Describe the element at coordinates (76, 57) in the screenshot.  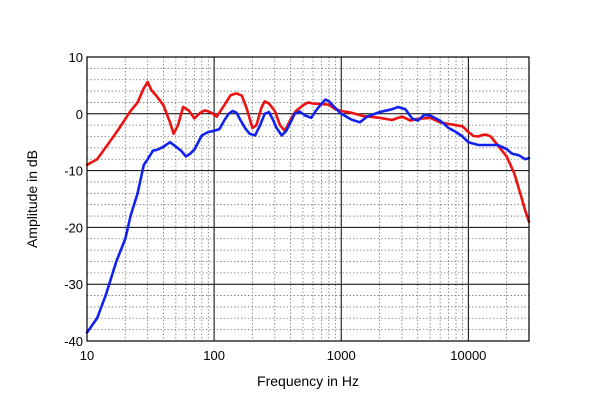
I see `y-tick-label: 10` at that location.